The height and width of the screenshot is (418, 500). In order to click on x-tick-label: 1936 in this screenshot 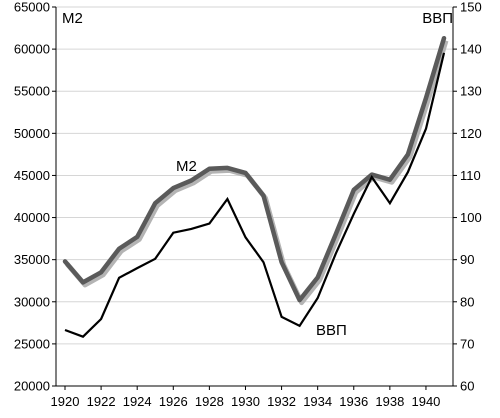, I will do `click(353, 401)`.